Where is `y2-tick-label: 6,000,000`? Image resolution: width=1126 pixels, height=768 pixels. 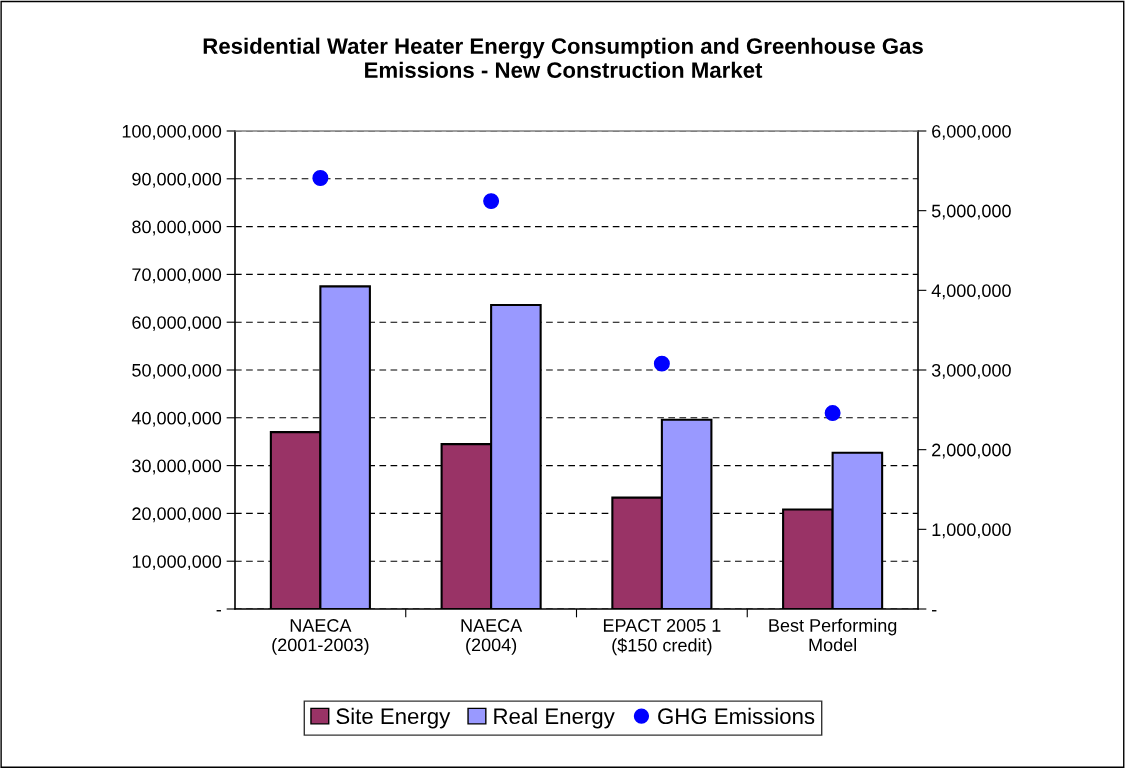 y2-tick-label: 6,000,000 is located at coordinates (971, 132).